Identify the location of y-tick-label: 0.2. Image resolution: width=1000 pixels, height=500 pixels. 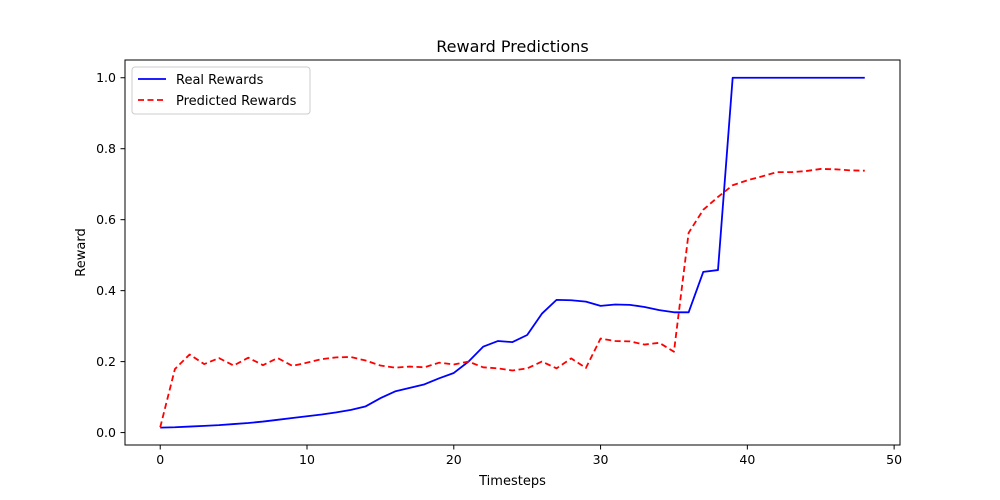
(106, 361).